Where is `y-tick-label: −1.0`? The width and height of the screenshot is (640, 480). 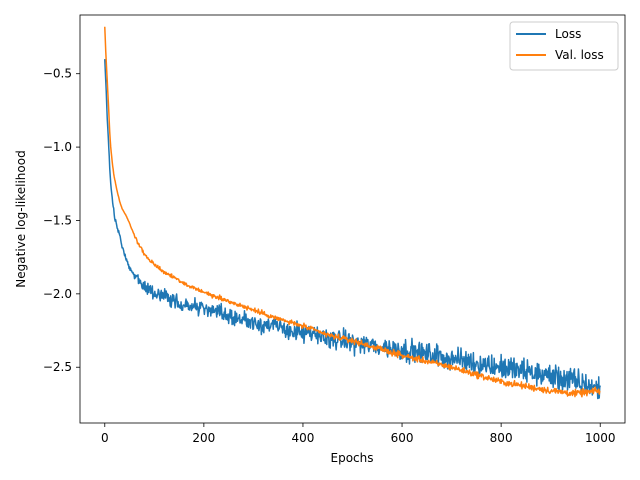
y-tick-label: −1.0 is located at coordinates (57, 147).